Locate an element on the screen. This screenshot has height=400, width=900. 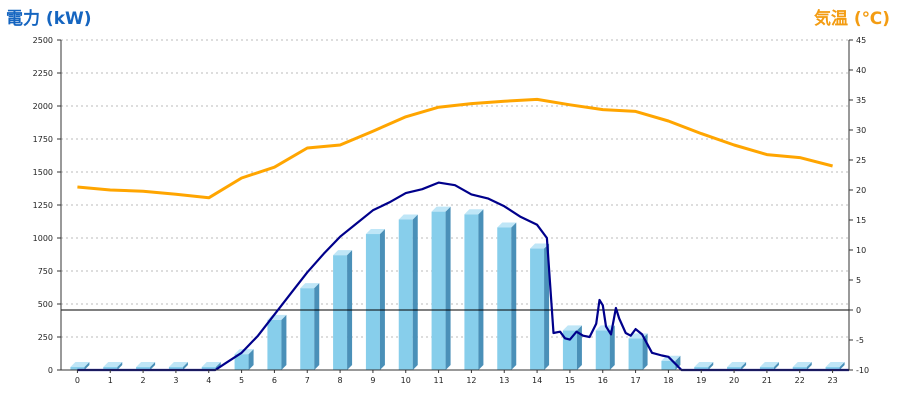
right-tick-label: 35 is located at coordinates (861, 100).